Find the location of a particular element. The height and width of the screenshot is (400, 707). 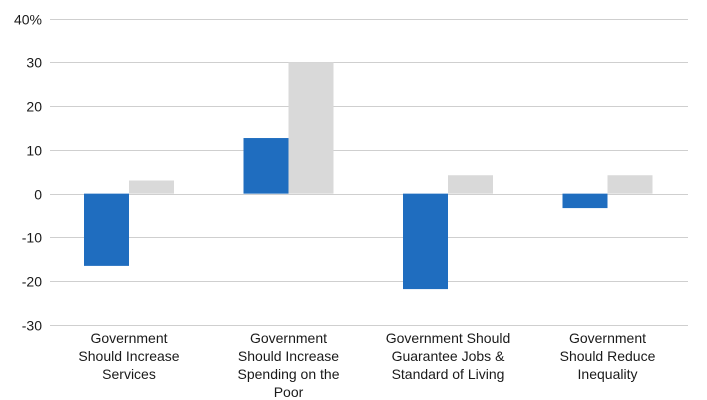

category-label-line: Standard of Living is located at coordinates (448, 374).